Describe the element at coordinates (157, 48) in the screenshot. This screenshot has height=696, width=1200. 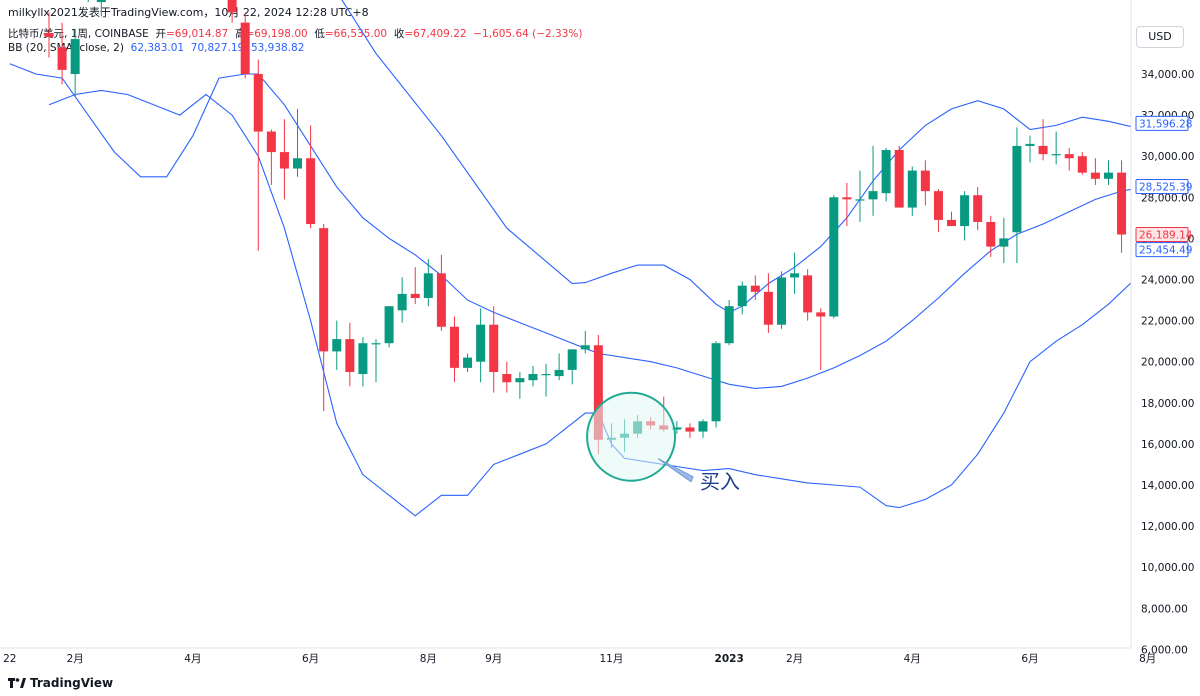
I see `bb-mid-value: 62,383.01` at that location.